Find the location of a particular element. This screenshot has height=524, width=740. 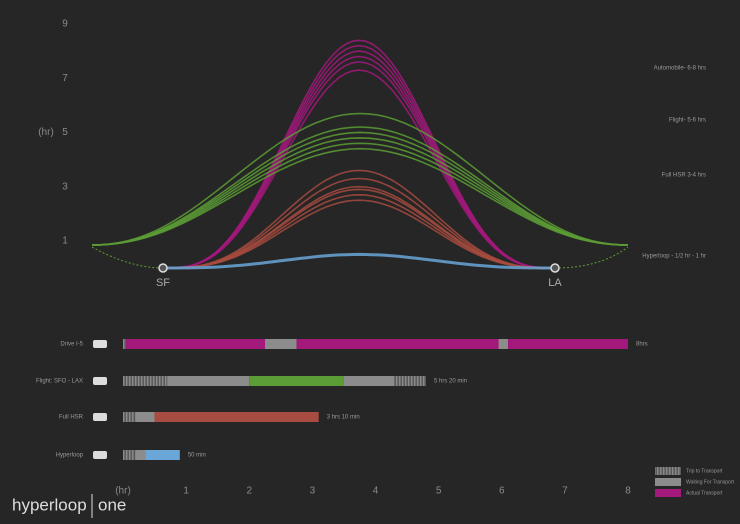

x-tick-label: 4 is located at coordinates (376, 491).